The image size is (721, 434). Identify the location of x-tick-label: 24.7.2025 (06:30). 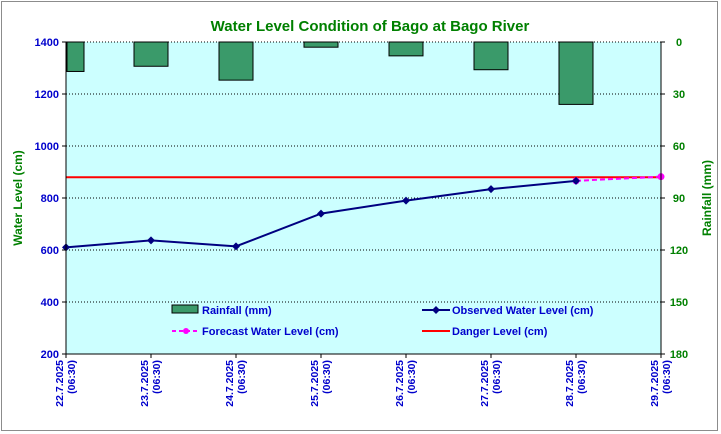
(236, 383).